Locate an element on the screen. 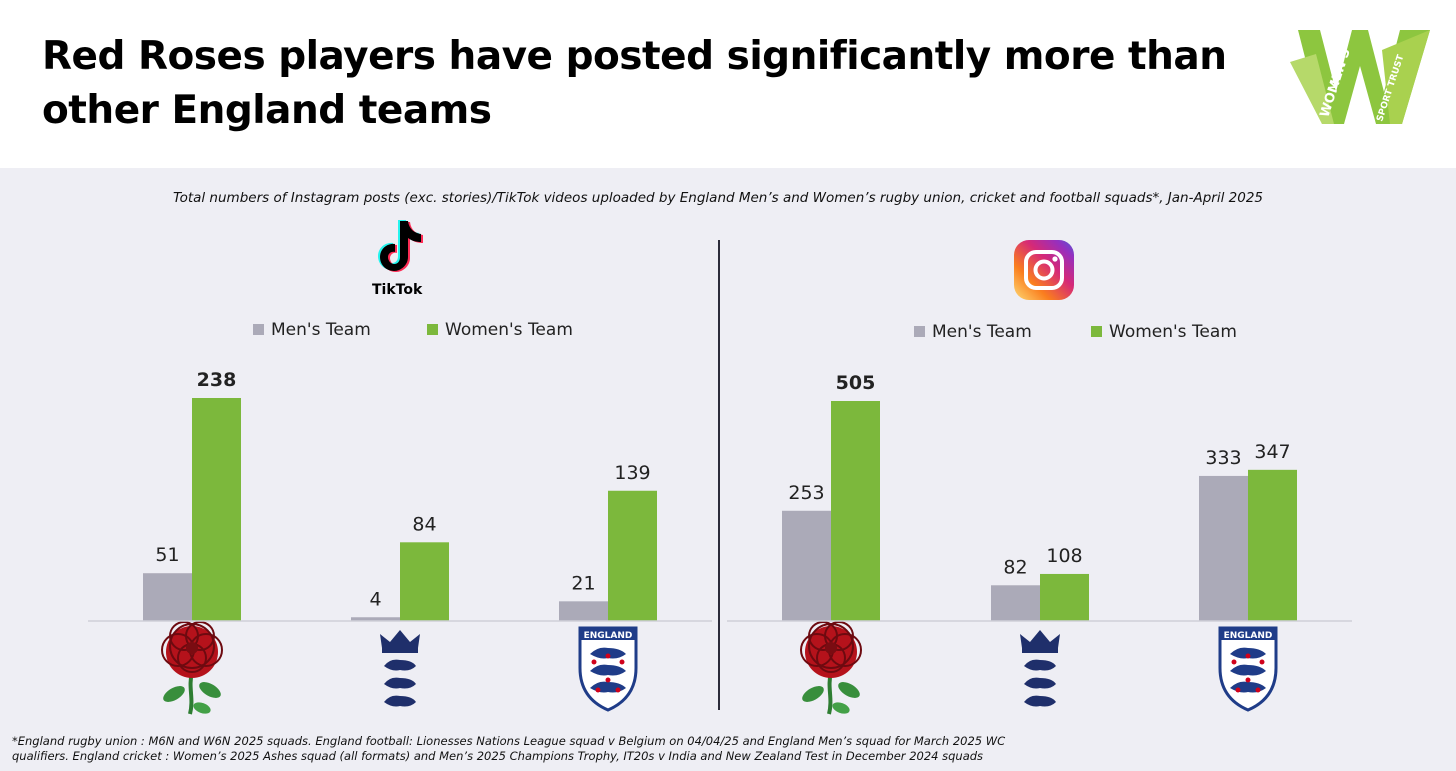 The width and height of the screenshot is (1456, 771). data-label: 4 is located at coordinates (375, 599).